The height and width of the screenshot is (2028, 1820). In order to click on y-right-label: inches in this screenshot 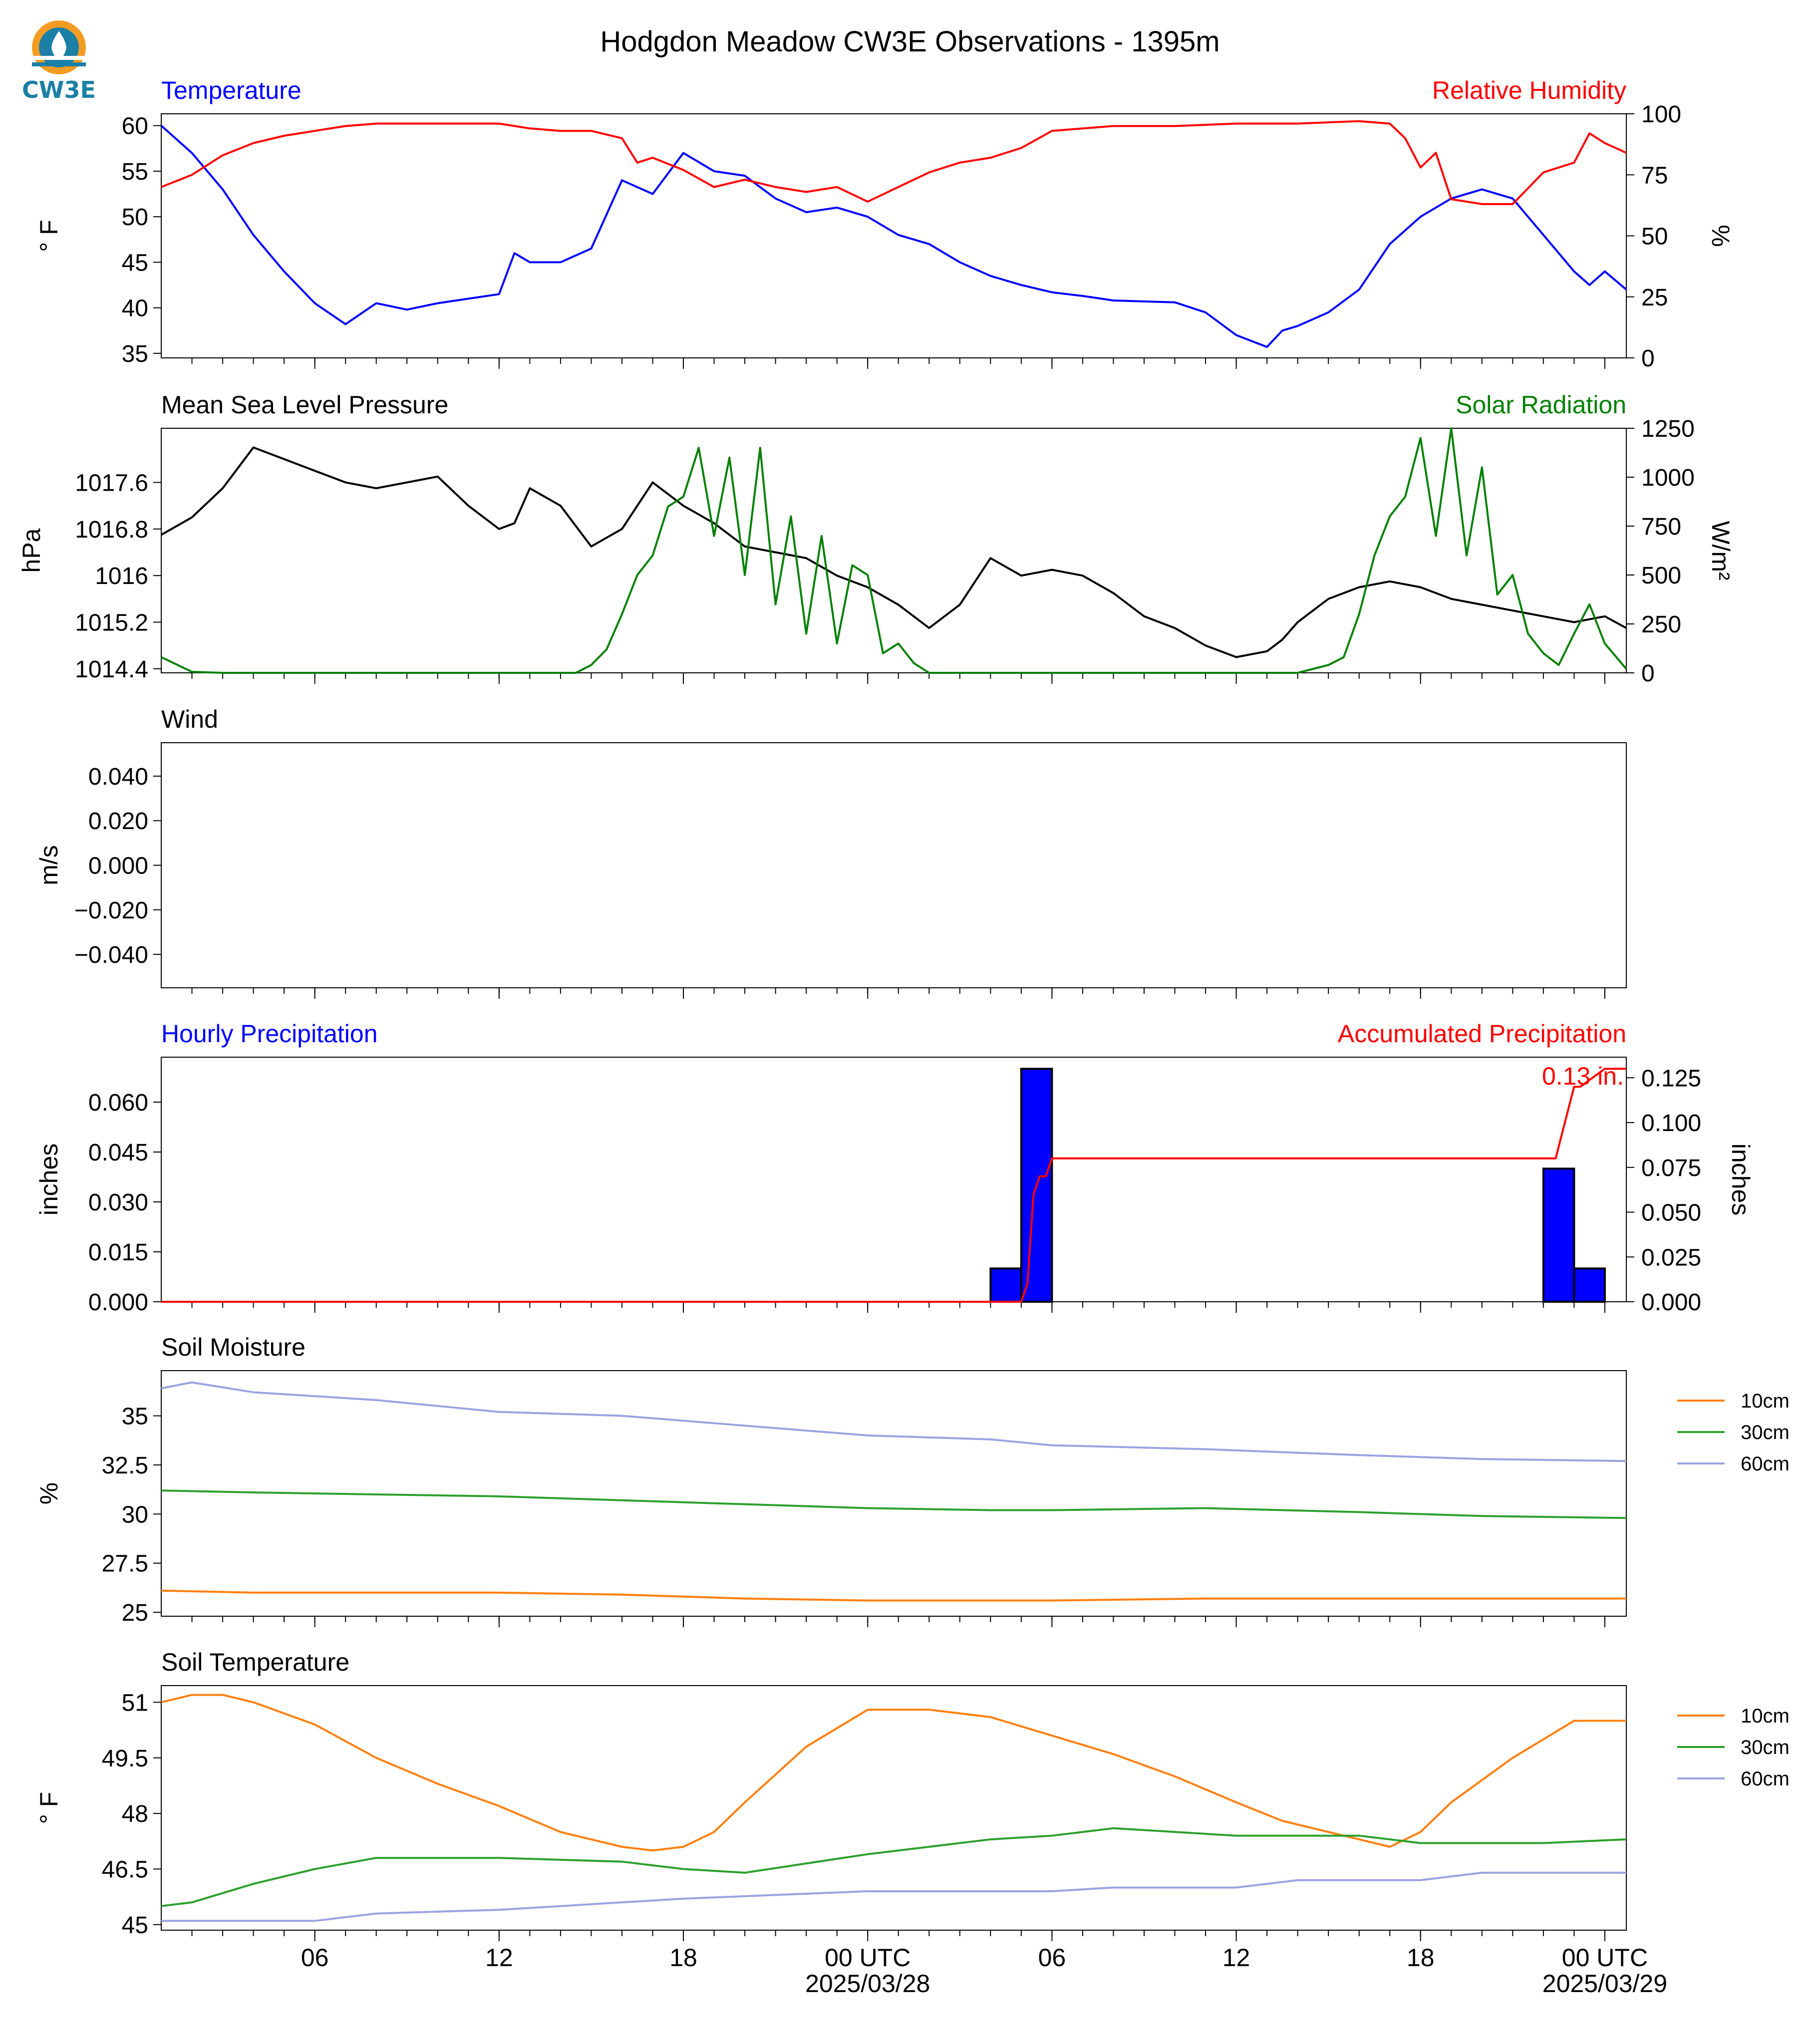, I will do `click(1741, 1180)`.